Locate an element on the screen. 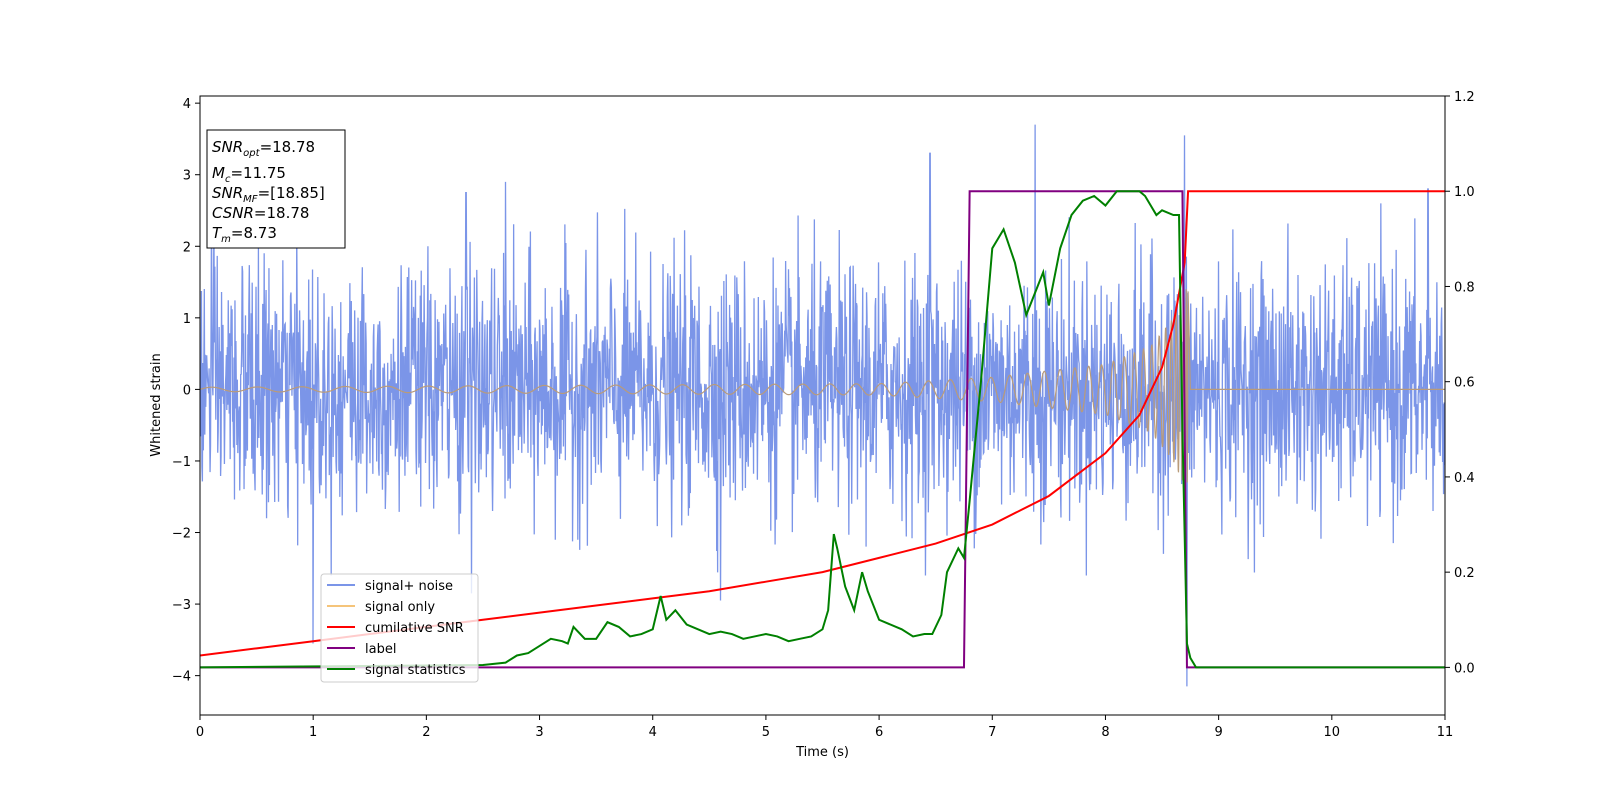 The height and width of the screenshot is (804, 1600). legend-label: label is located at coordinates (380, 649).